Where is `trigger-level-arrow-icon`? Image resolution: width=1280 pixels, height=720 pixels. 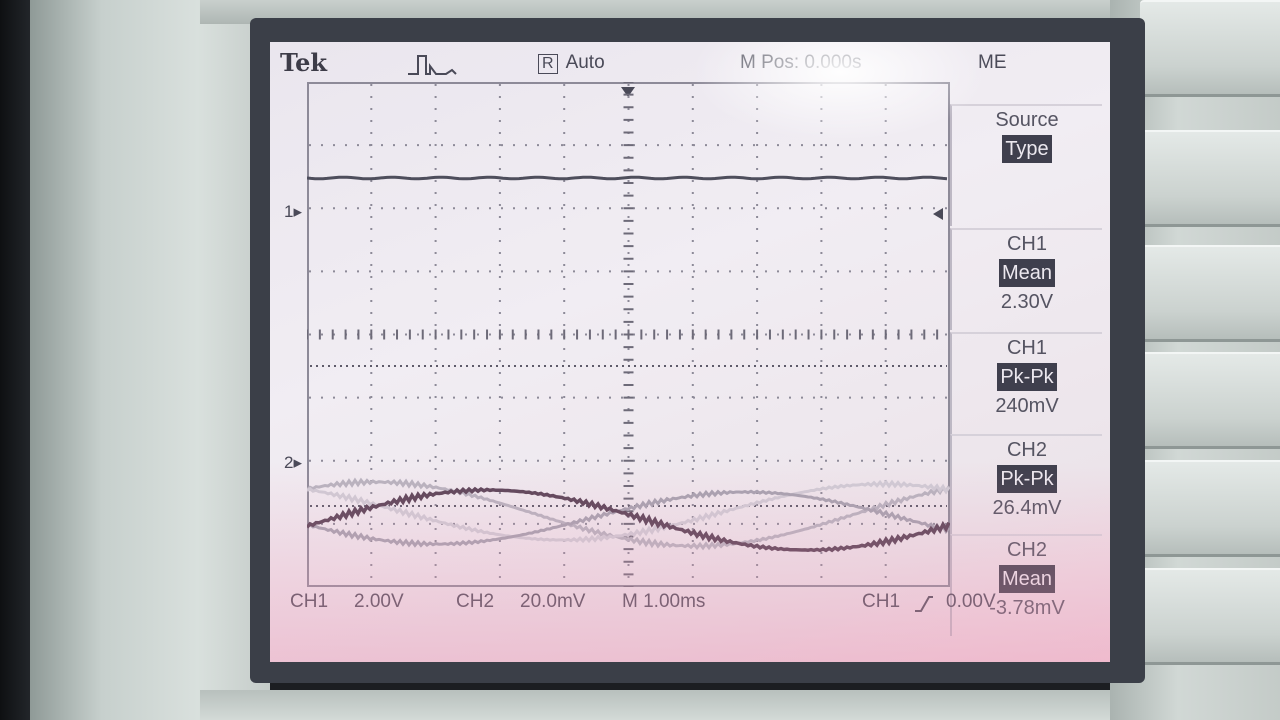 trigger-level-arrow-icon is located at coordinates (938, 214).